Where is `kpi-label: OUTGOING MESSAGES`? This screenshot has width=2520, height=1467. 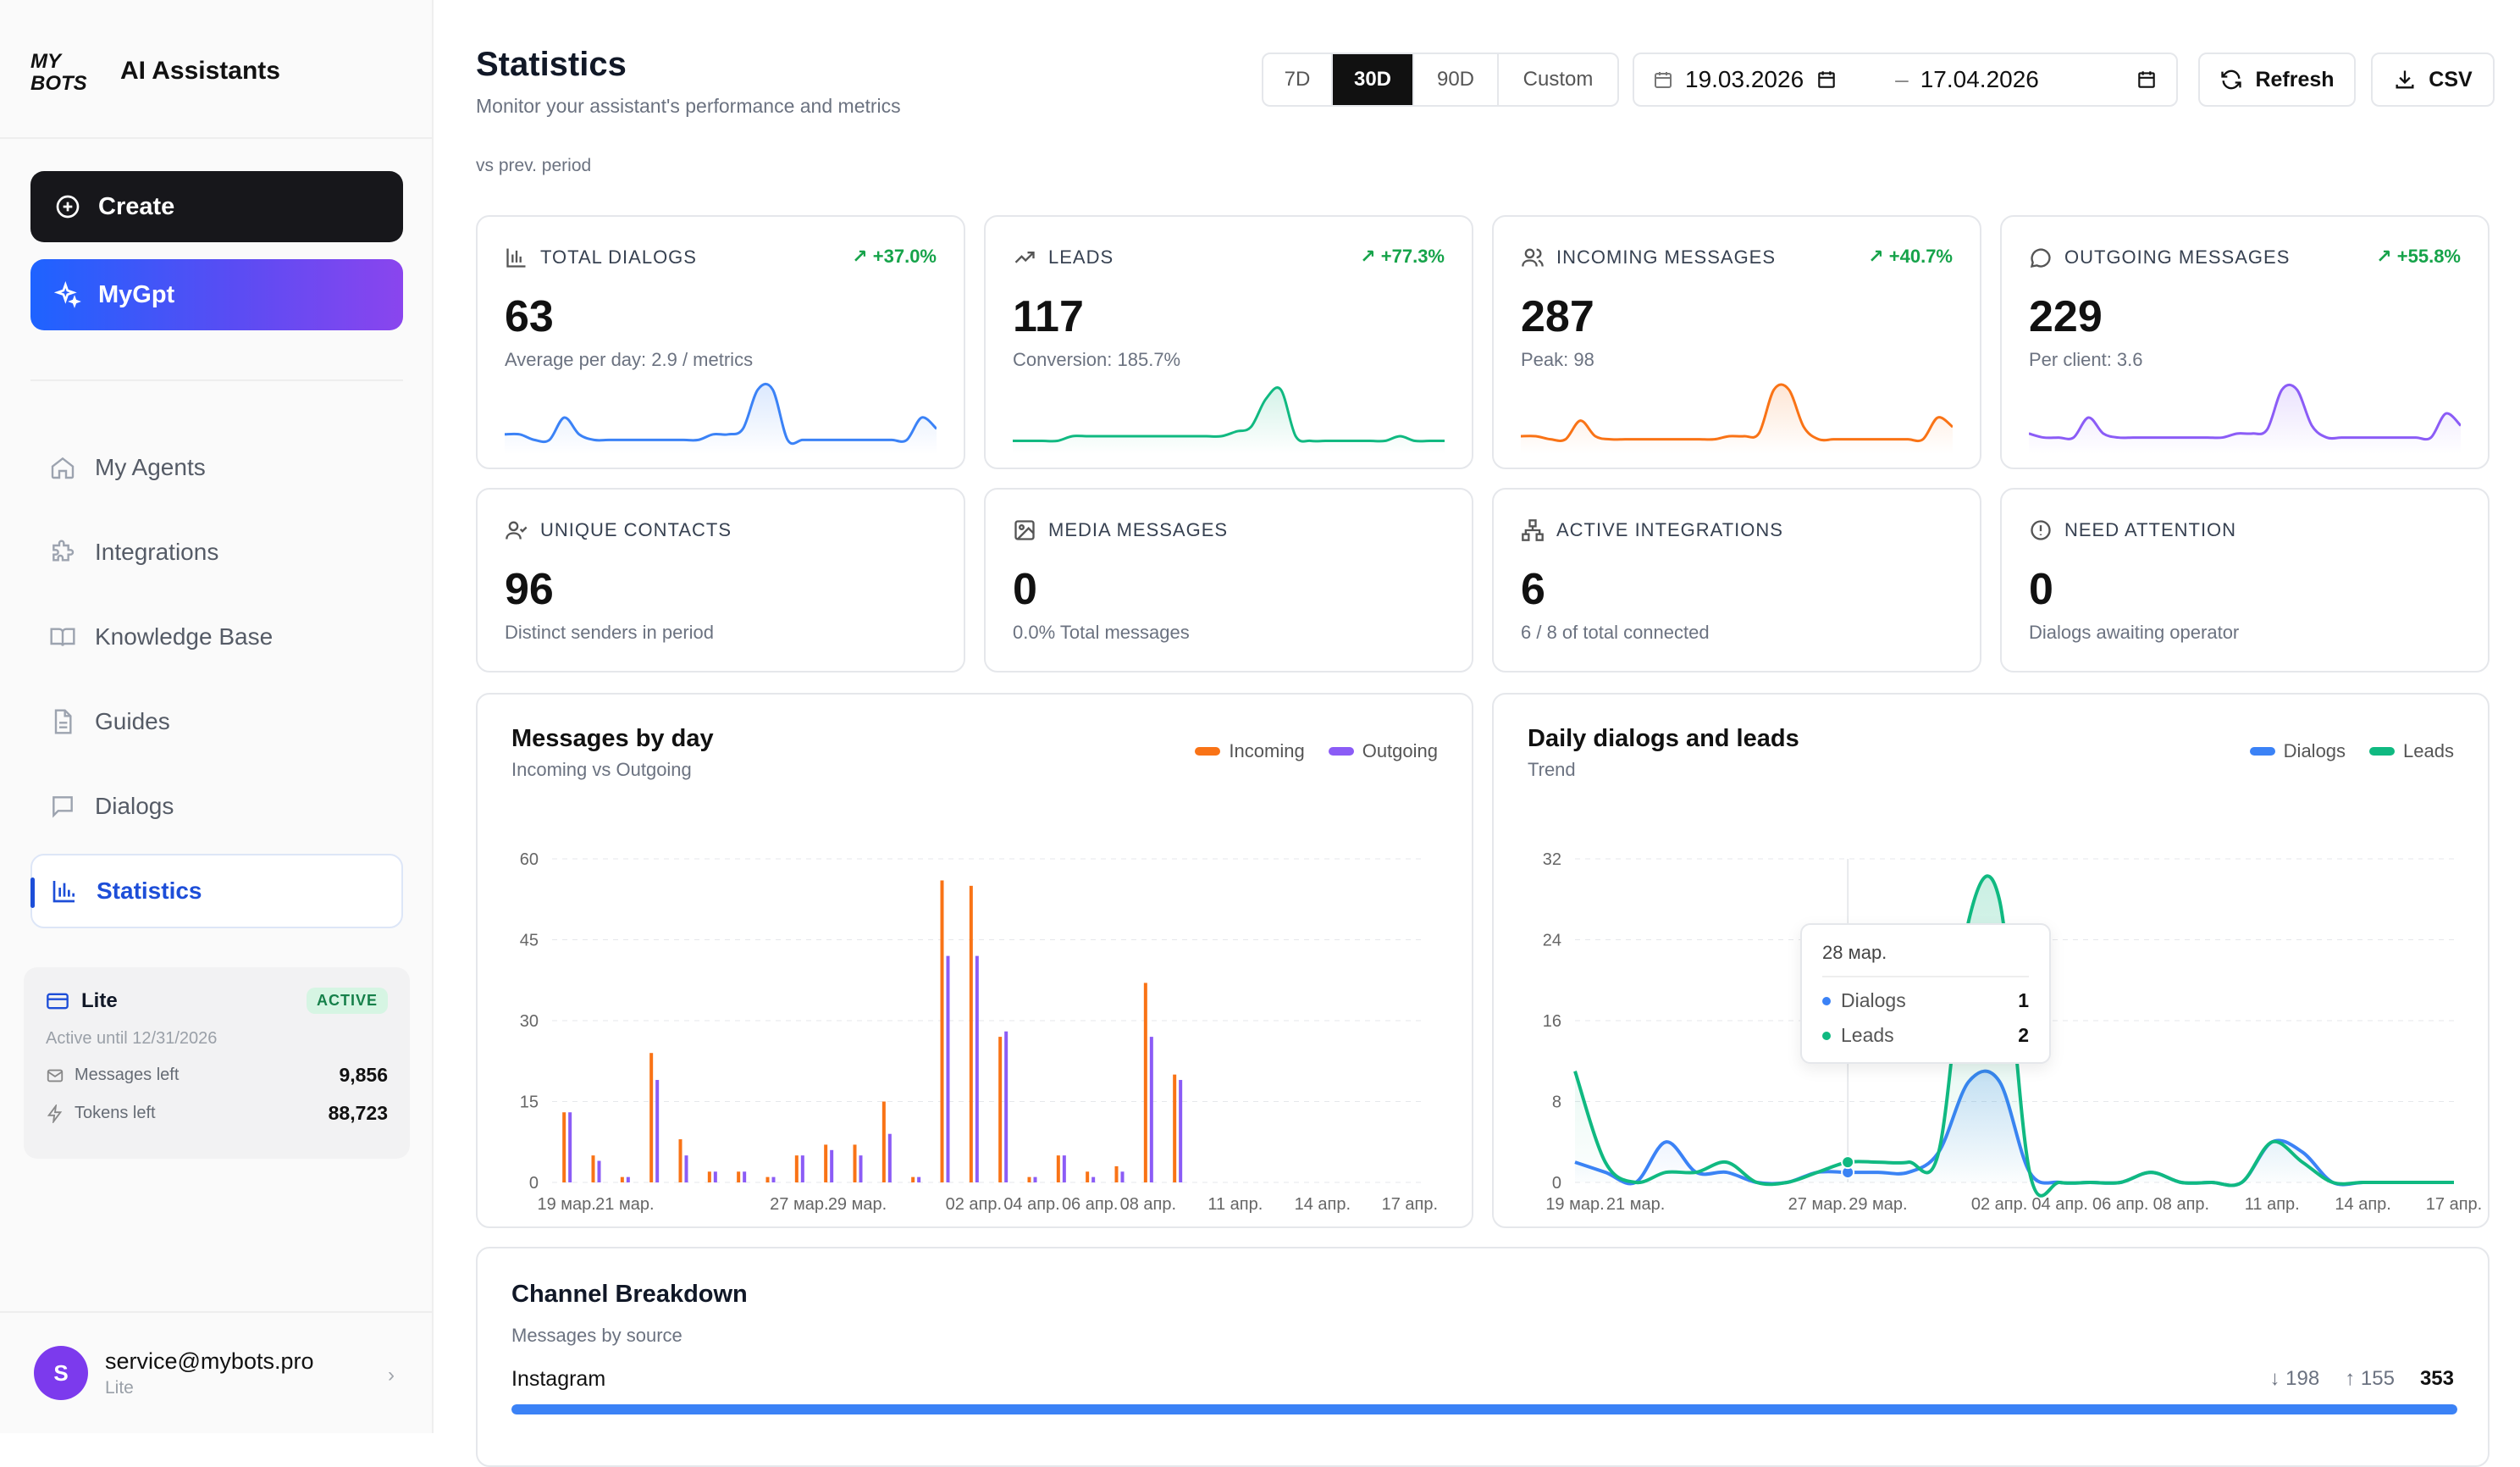
kpi-label: OUTGOING MESSAGES is located at coordinates (2177, 257).